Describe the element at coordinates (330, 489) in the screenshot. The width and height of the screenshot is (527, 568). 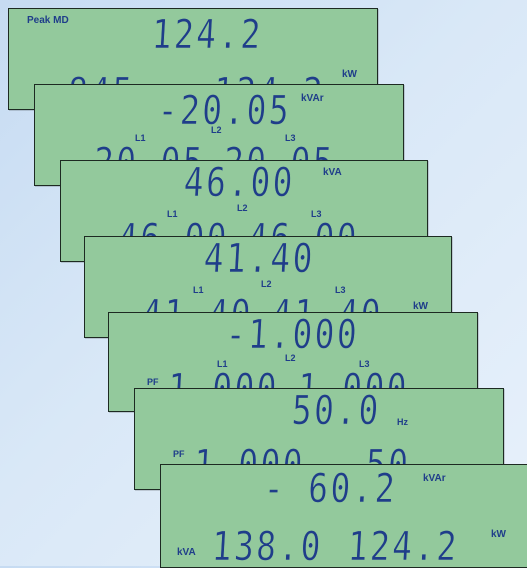
I see `main-reading: - 60.2` at that location.